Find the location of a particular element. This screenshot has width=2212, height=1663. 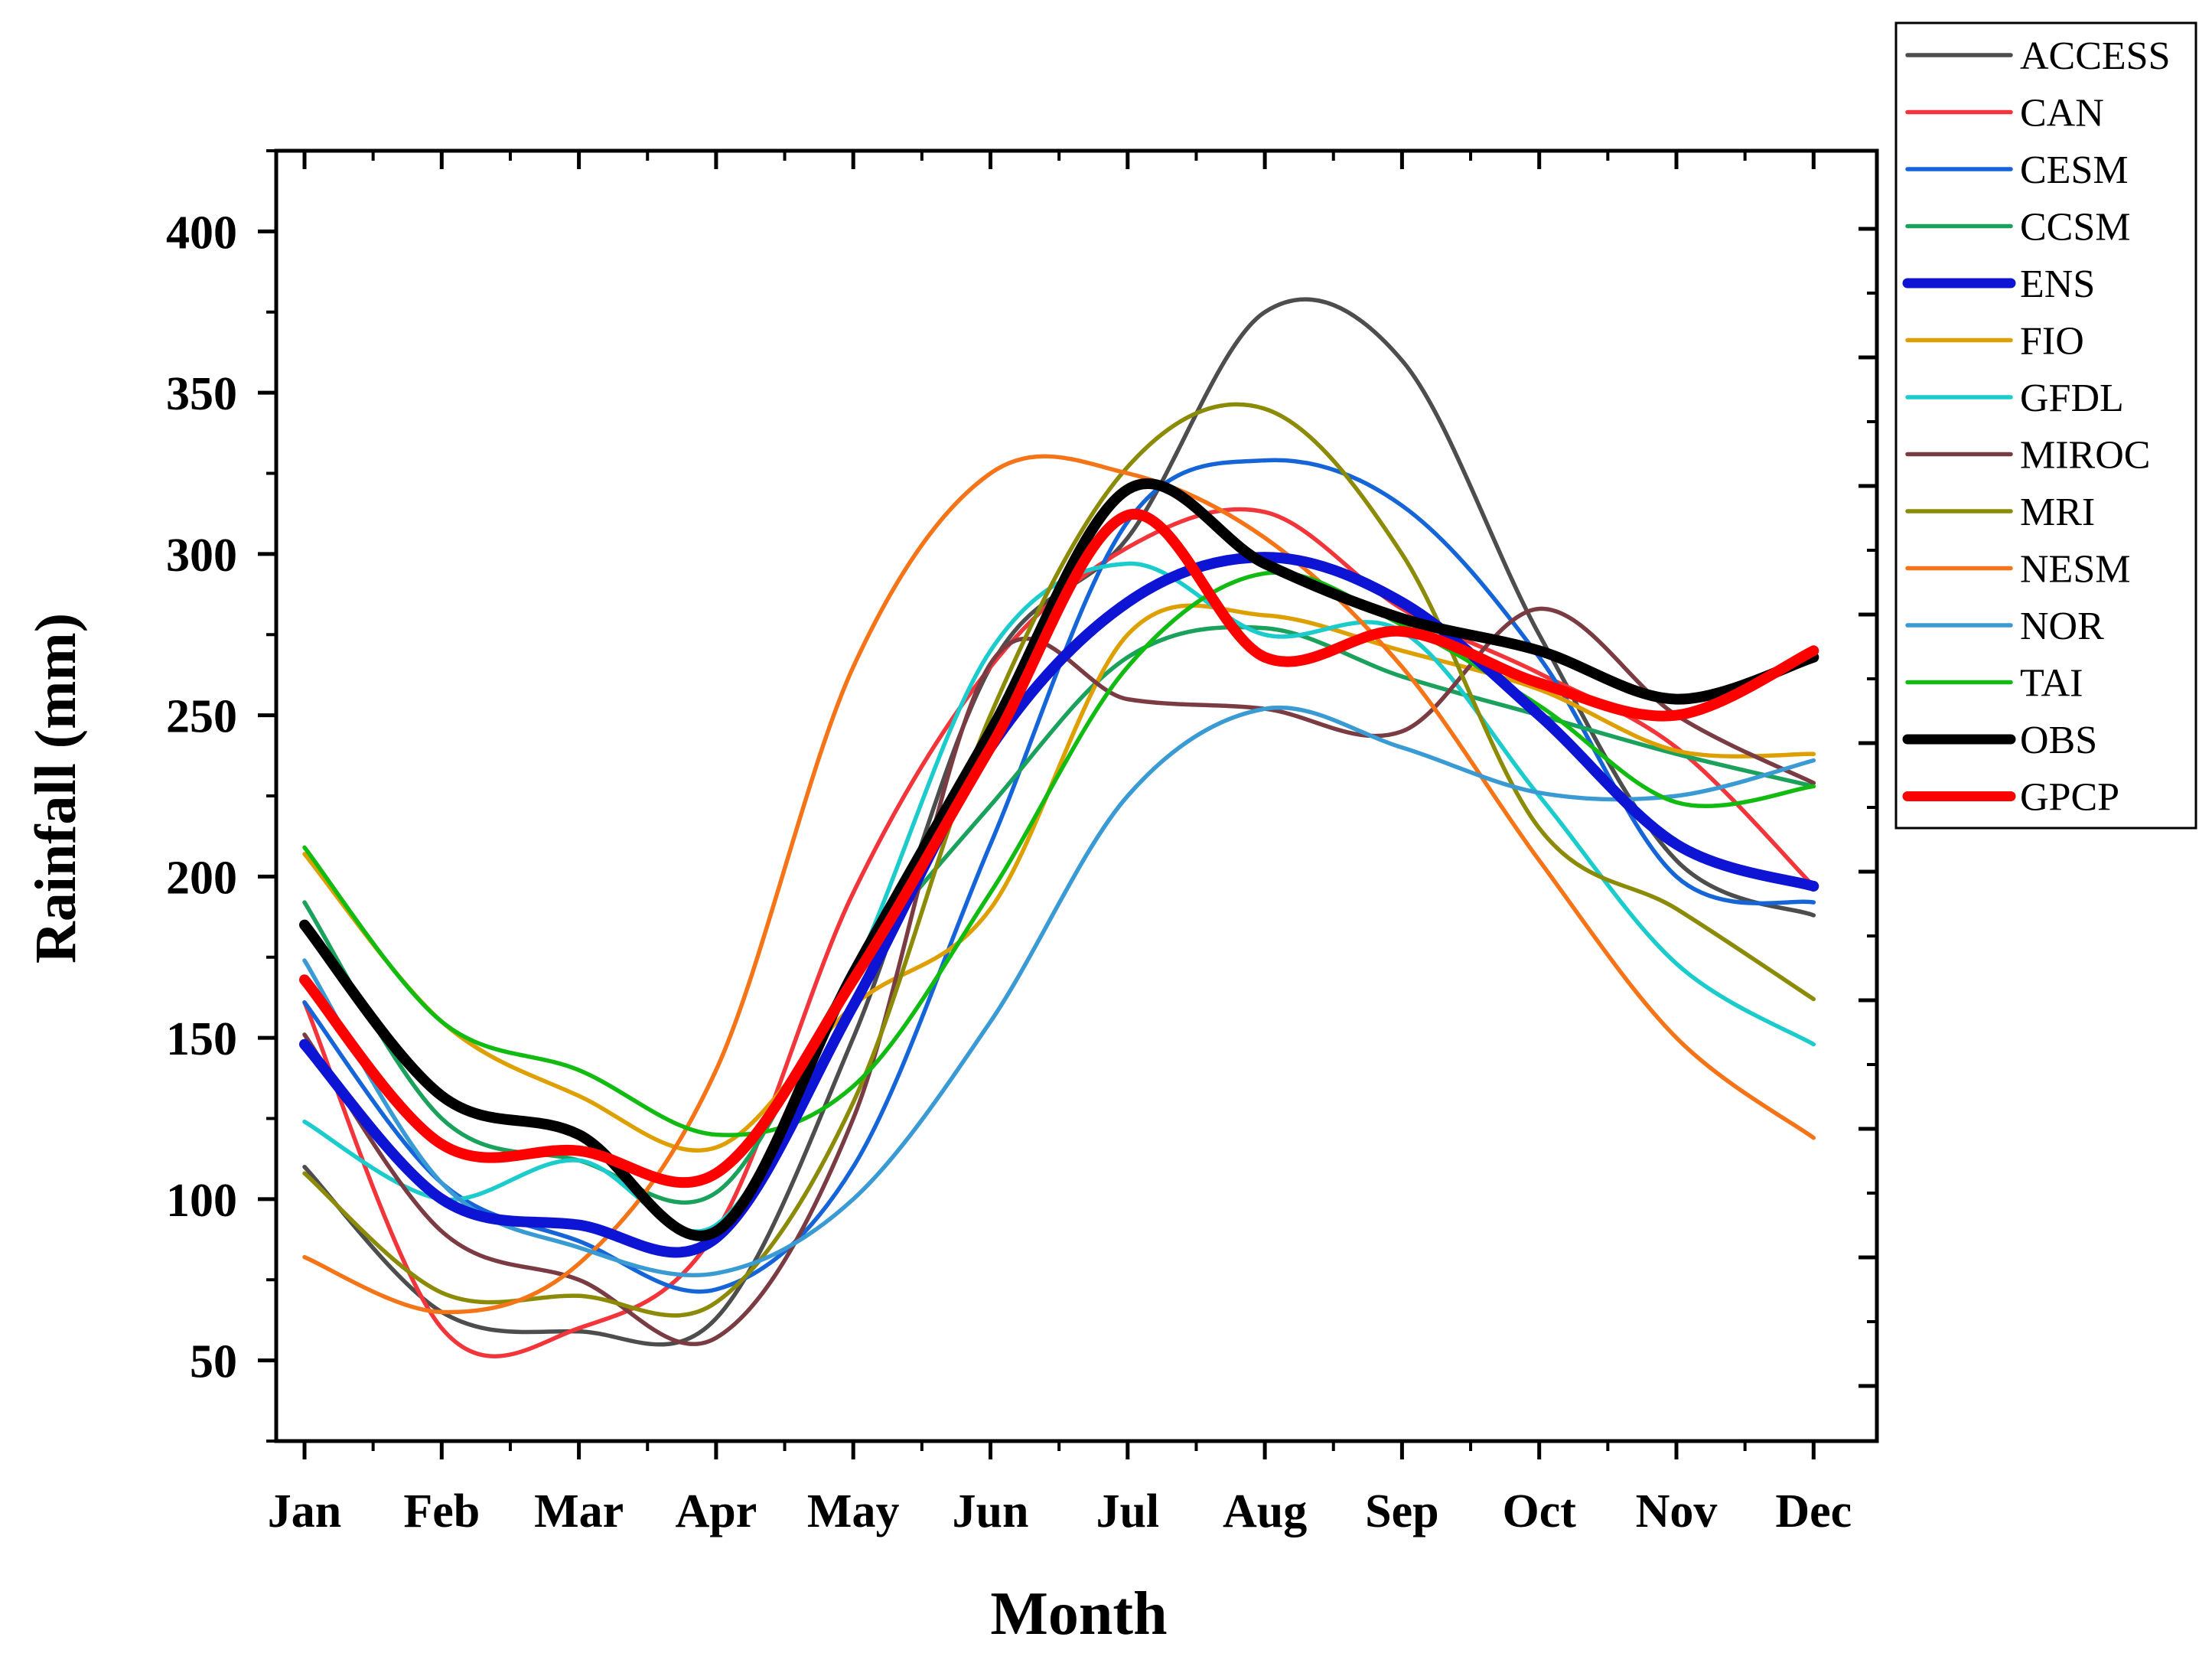

legend-label-gfdl: GFDL is located at coordinates (2072, 398).